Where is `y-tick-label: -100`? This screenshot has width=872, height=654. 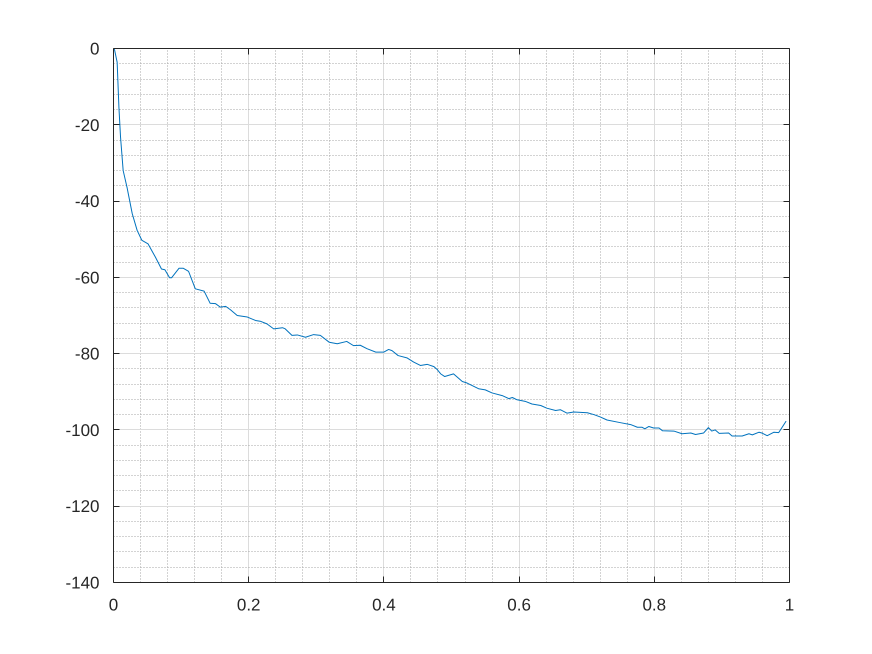 y-tick-label: -100 is located at coordinates (82, 430).